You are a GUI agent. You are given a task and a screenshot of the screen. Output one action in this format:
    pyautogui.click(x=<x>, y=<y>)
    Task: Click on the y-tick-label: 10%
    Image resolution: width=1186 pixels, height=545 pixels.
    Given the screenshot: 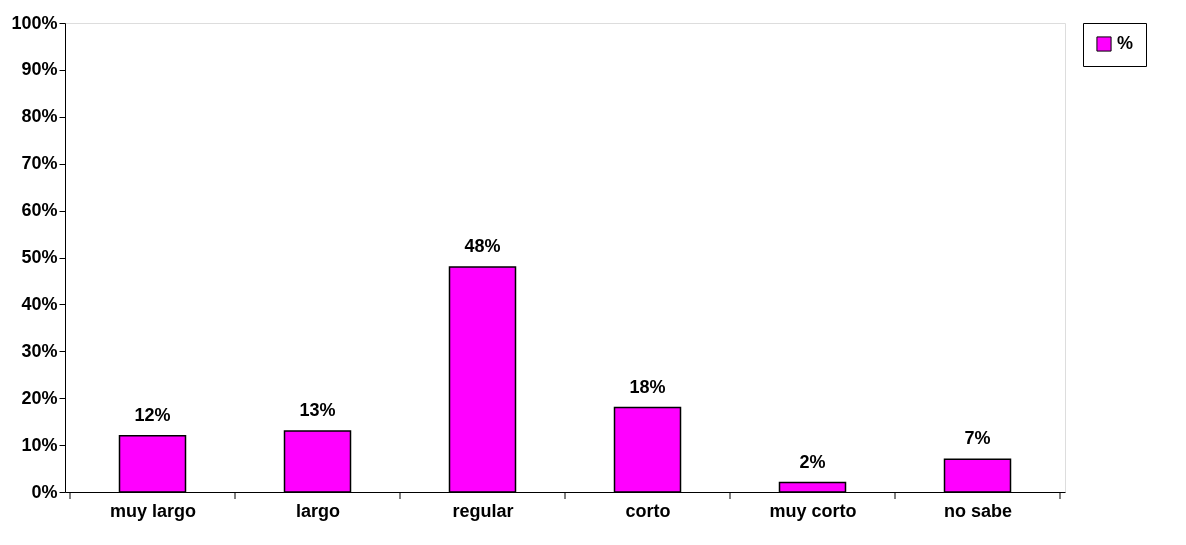 What is the action you would take?
    pyautogui.click(x=39, y=444)
    